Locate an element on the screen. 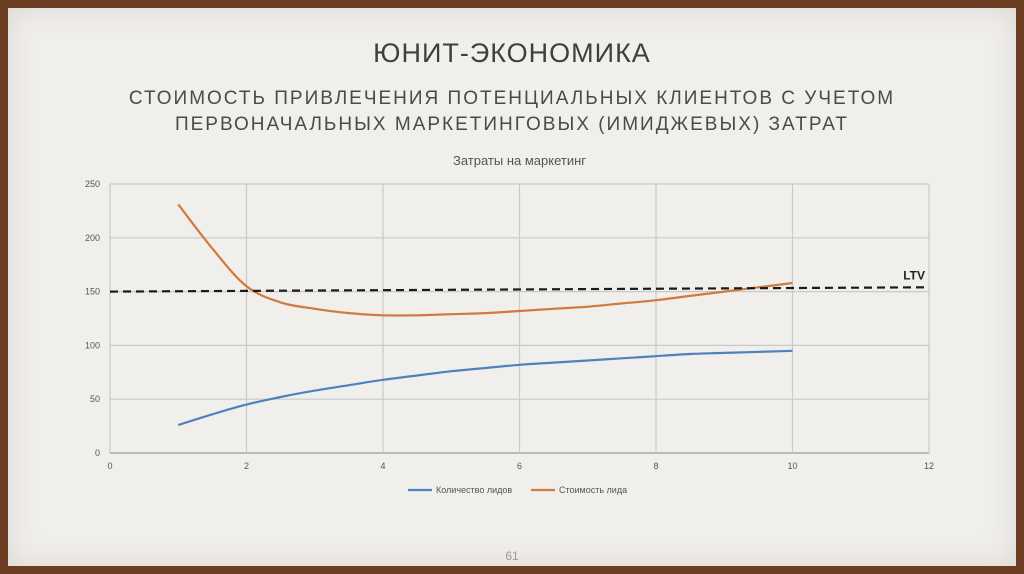  page-number: 61 is located at coordinates (512, 556).